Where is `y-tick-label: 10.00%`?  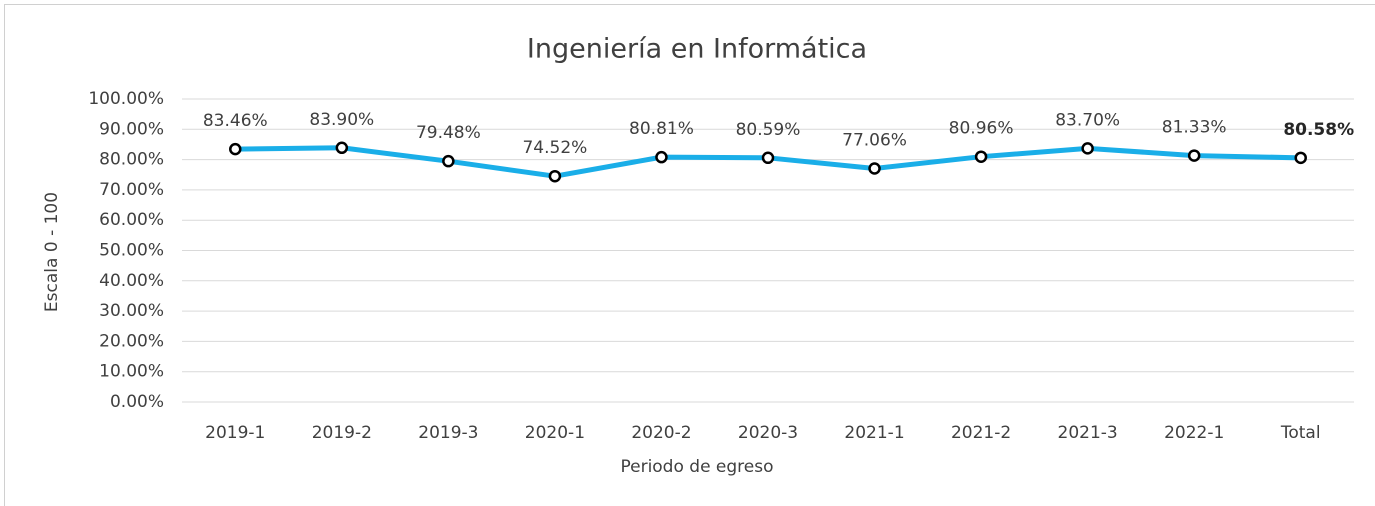
y-tick-label: 10.00% is located at coordinates (131, 372).